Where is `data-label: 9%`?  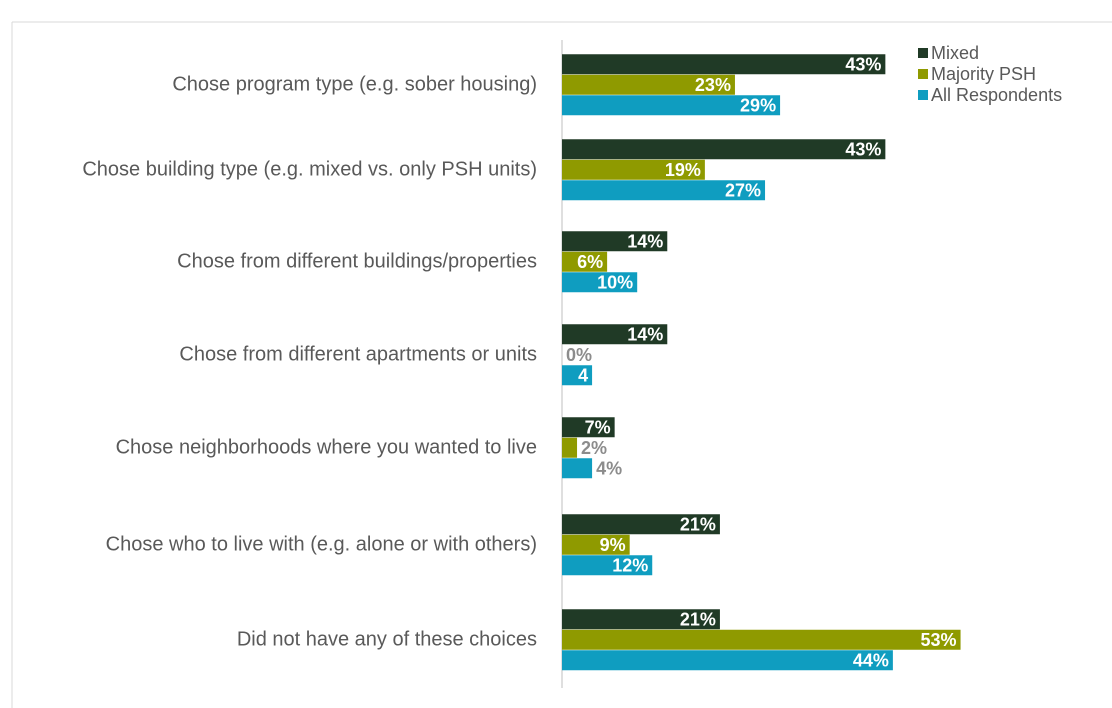
data-label: 9% is located at coordinates (613, 545).